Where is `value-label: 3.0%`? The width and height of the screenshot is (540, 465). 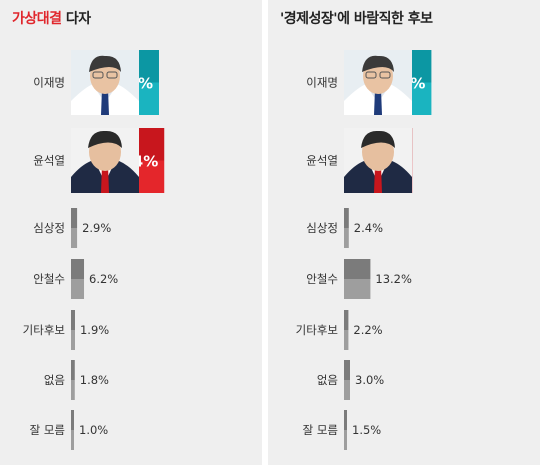
value-label: 3.0% is located at coordinates (369, 380).